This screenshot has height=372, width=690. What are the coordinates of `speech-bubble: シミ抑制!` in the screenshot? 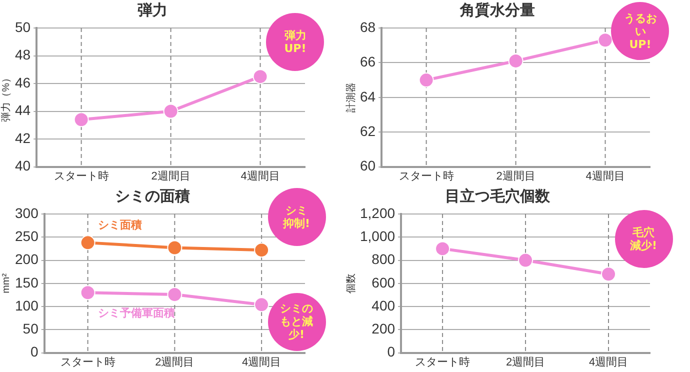 It's located at (297, 217).